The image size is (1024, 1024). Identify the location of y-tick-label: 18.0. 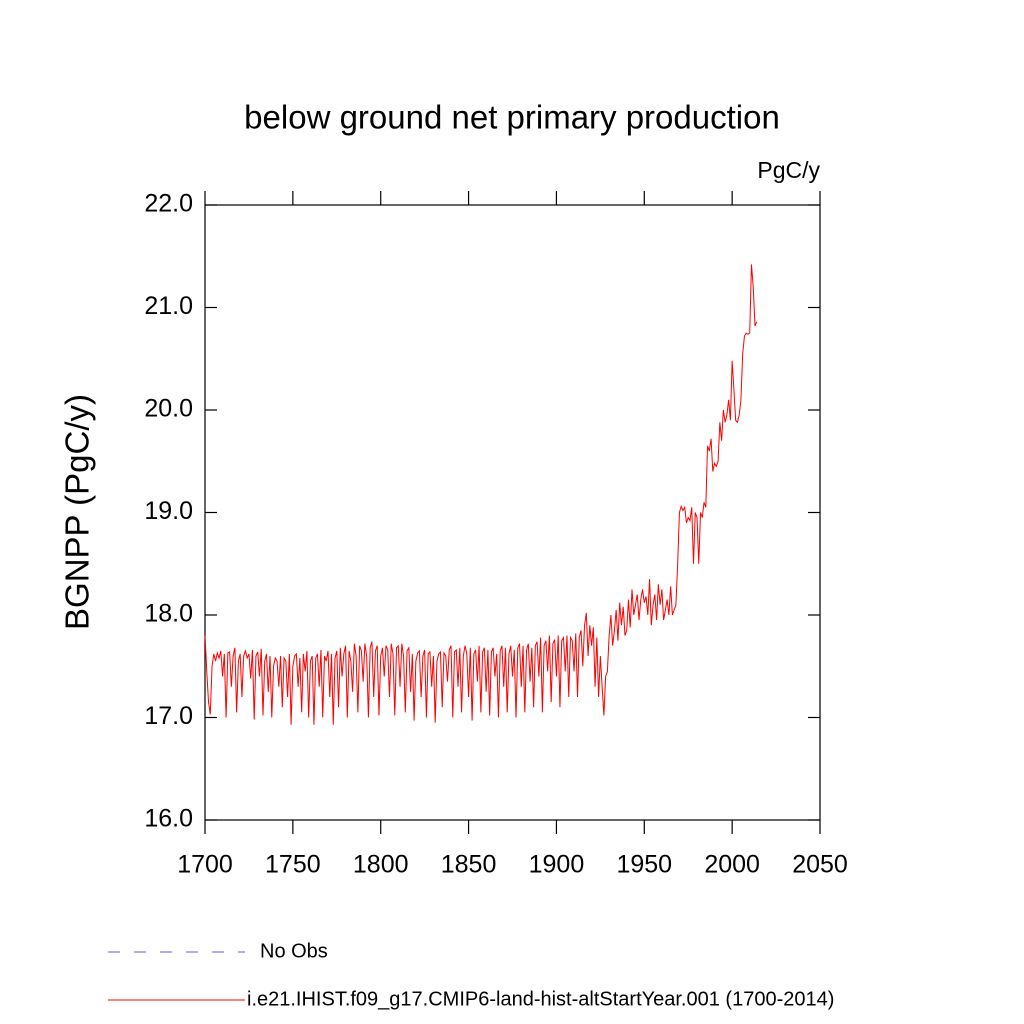
(168, 614).